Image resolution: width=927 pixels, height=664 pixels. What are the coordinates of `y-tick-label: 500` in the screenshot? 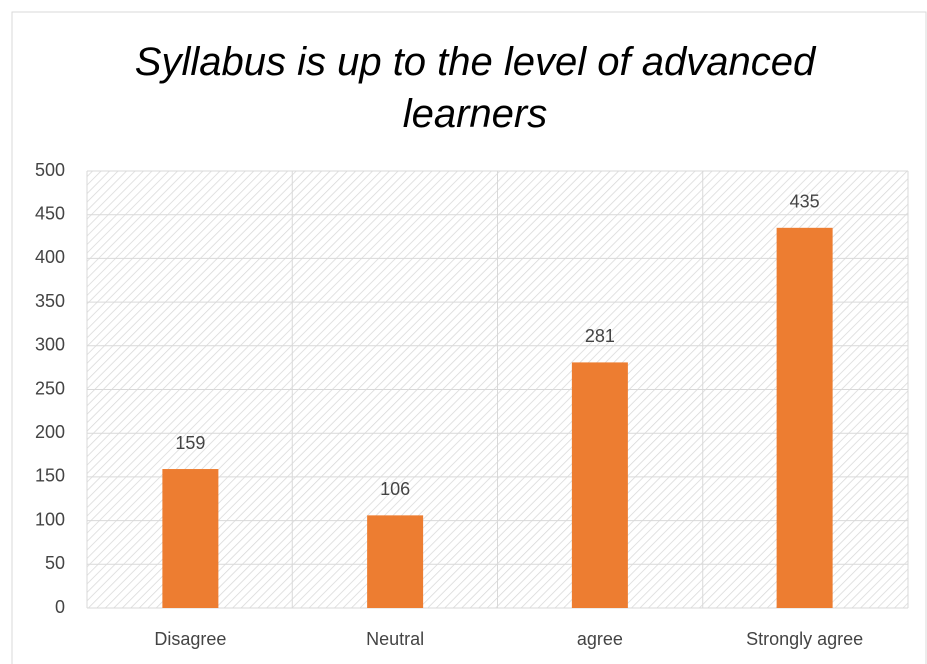 It's located at (50, 170).